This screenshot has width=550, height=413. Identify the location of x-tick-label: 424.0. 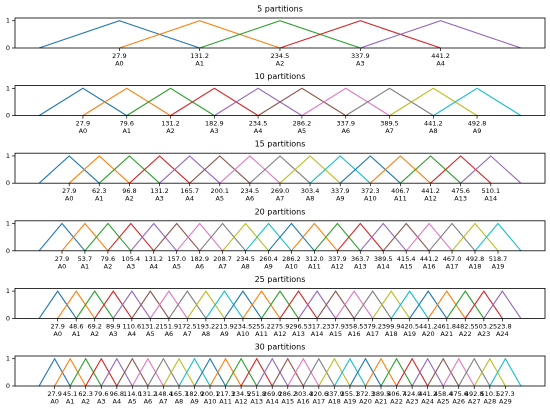
(412, 394).